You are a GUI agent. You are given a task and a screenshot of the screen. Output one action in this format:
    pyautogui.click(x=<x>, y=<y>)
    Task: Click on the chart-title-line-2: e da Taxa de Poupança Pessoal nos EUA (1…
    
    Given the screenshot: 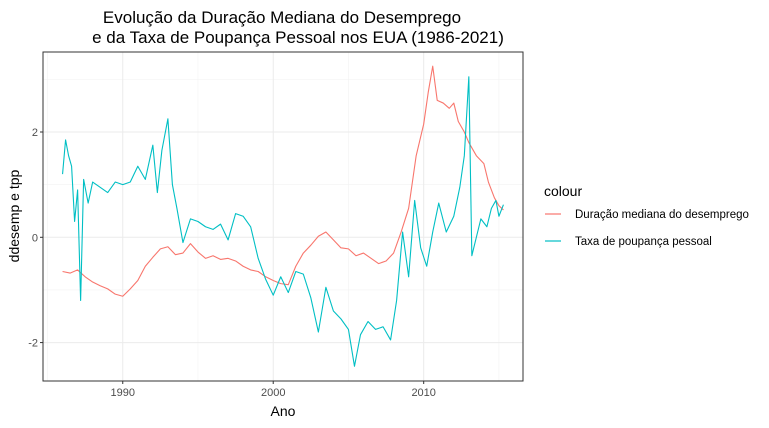 What is the action you would take?
    pyautogui.click(x=298, y=37)
    